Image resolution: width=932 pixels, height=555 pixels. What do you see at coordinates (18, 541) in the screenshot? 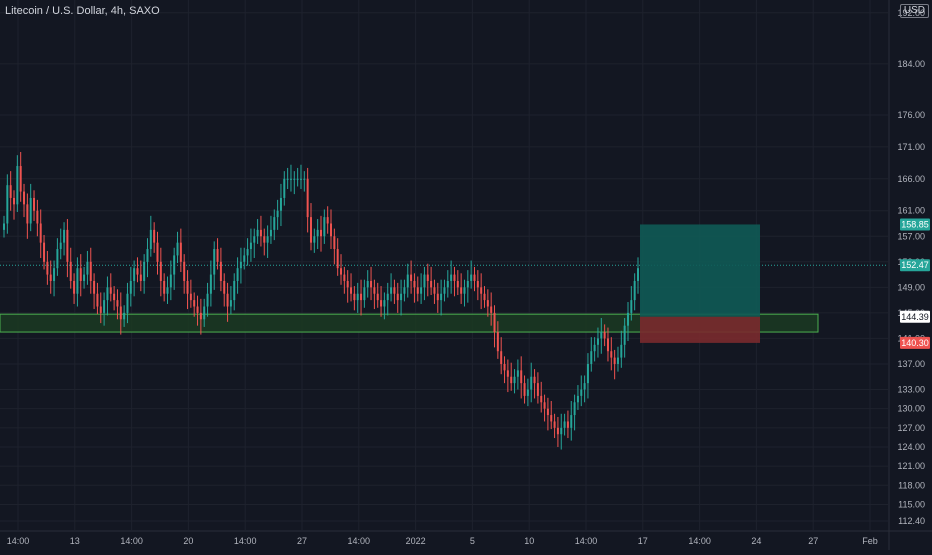
I see `time-axis-label: 14:00` at bounding box center [18, 541].